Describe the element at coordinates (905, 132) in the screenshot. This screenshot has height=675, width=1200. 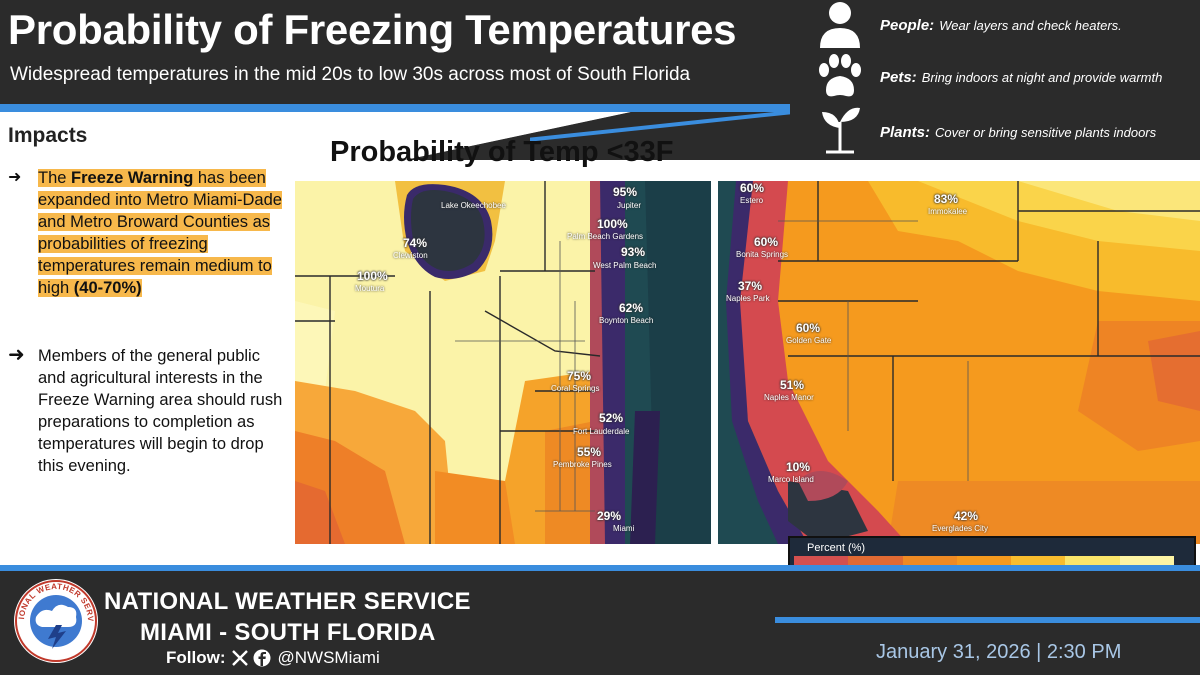
I see `tip-plants-label: Plants:` at that location.